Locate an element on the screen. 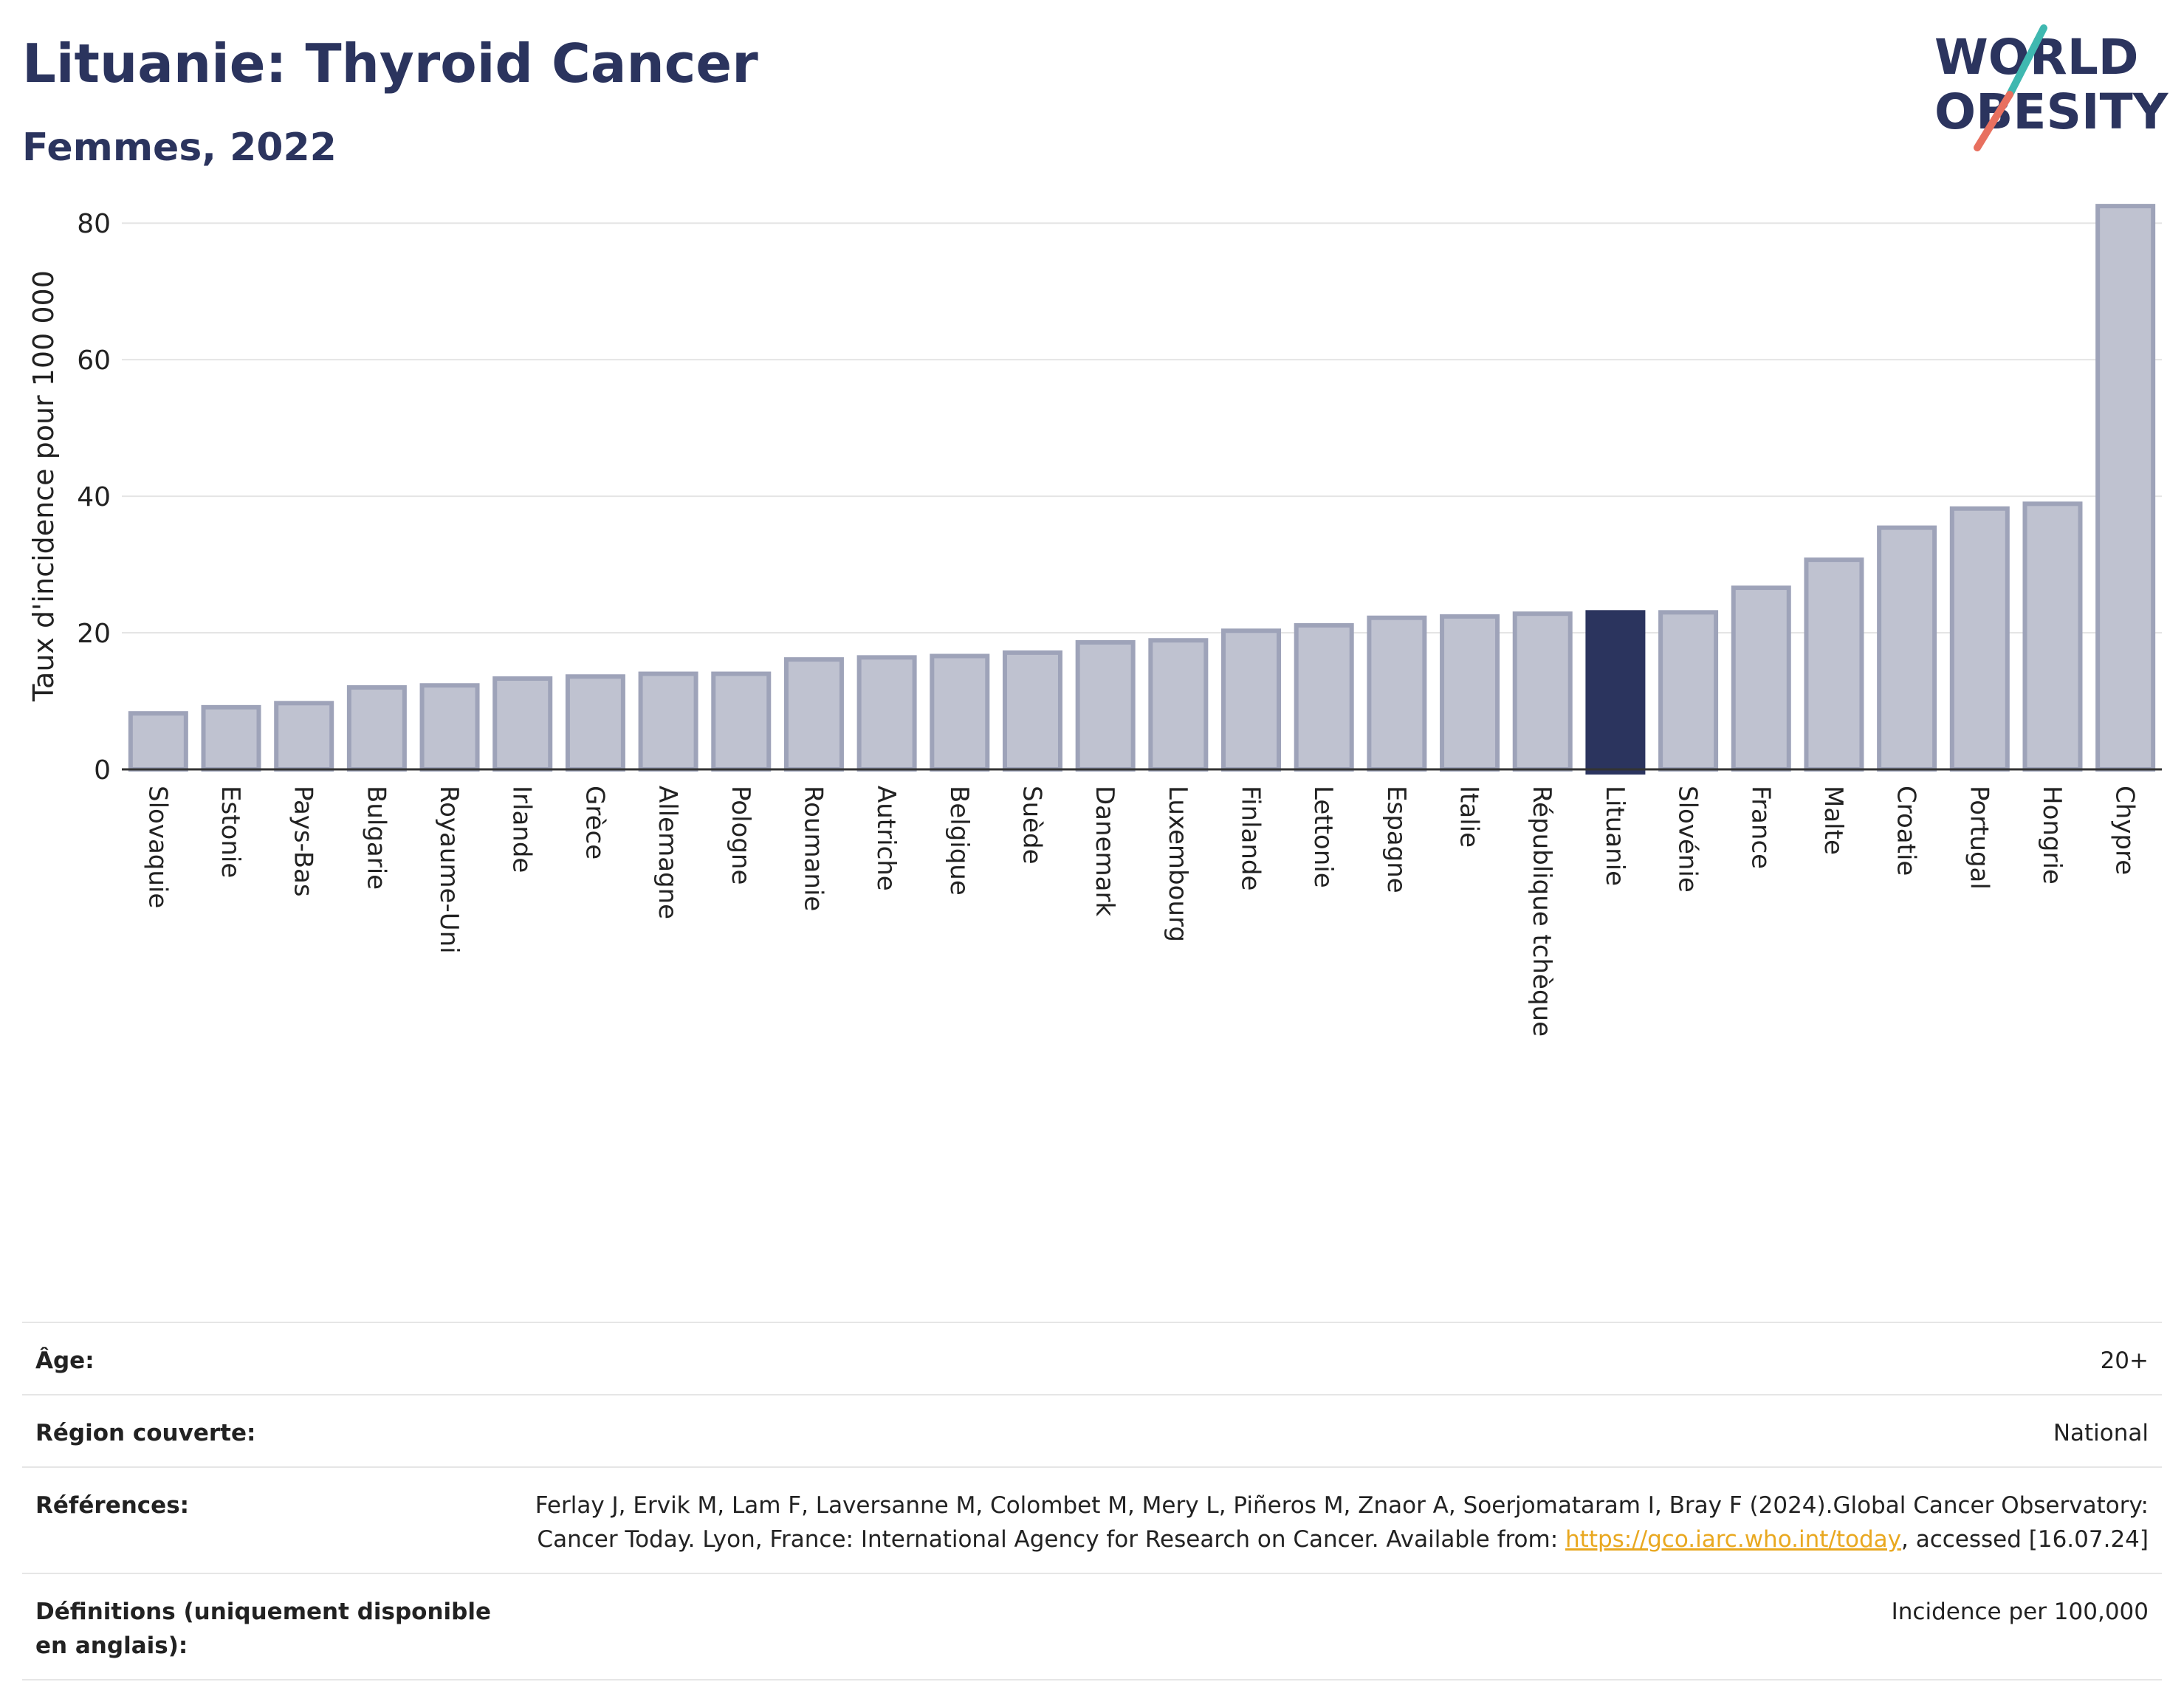 Image resolution: width=2184 pixels, height=1696 pixels. x-tick-label: Royaume-Uni is located at coordinates (449, 870).